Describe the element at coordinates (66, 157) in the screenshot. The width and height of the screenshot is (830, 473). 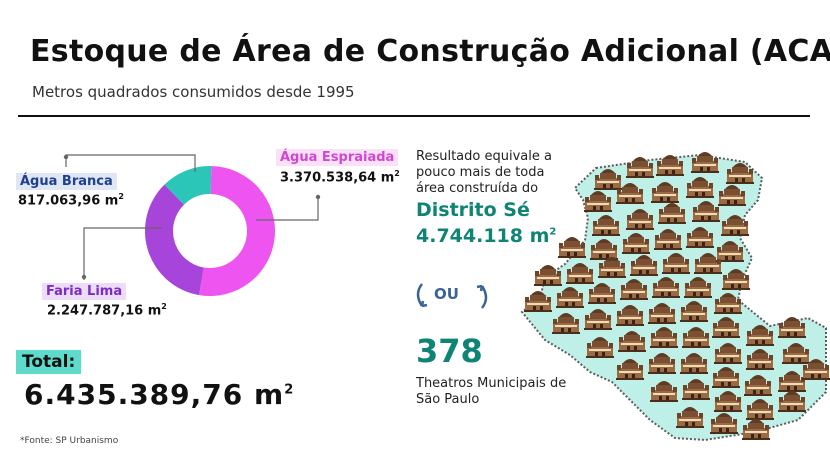
I see `leader-dot-agua-branca` at that location.